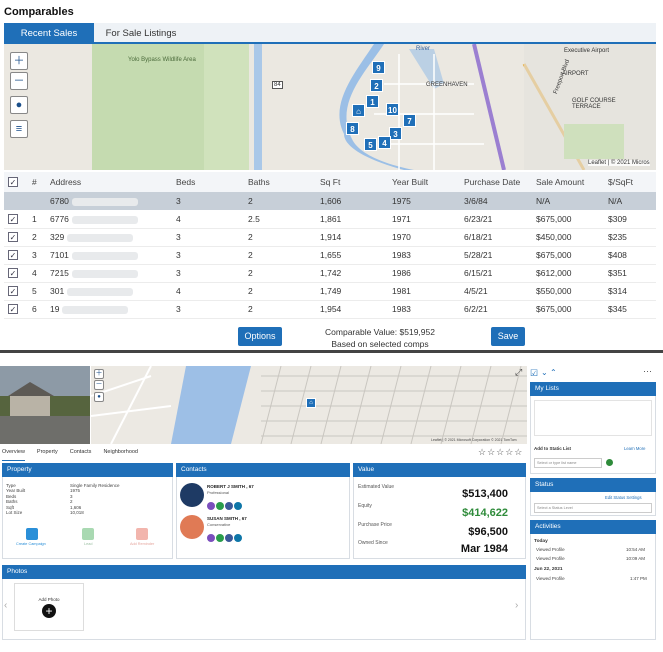 The image size is (663, 652). I want to click on subject-address: 6780, so click(59, 201).